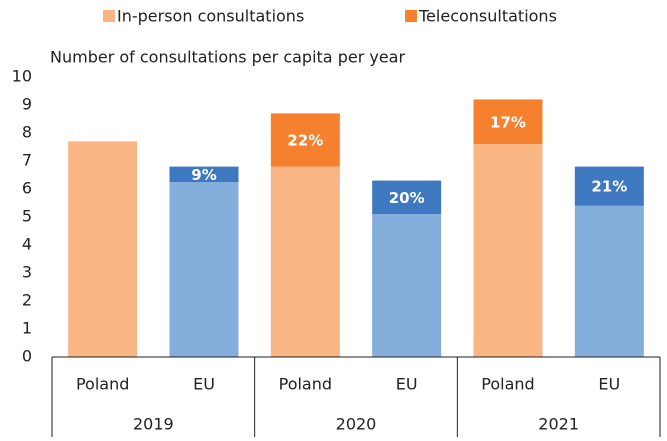 The height and width of the screenshot is (441, 667). I want to click on legend-label: In-person consultations, so click(210, 16).